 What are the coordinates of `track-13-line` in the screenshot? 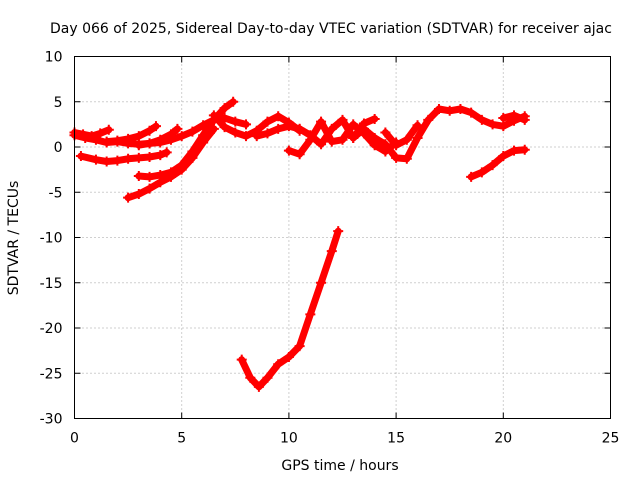 It's located at (401, 135).